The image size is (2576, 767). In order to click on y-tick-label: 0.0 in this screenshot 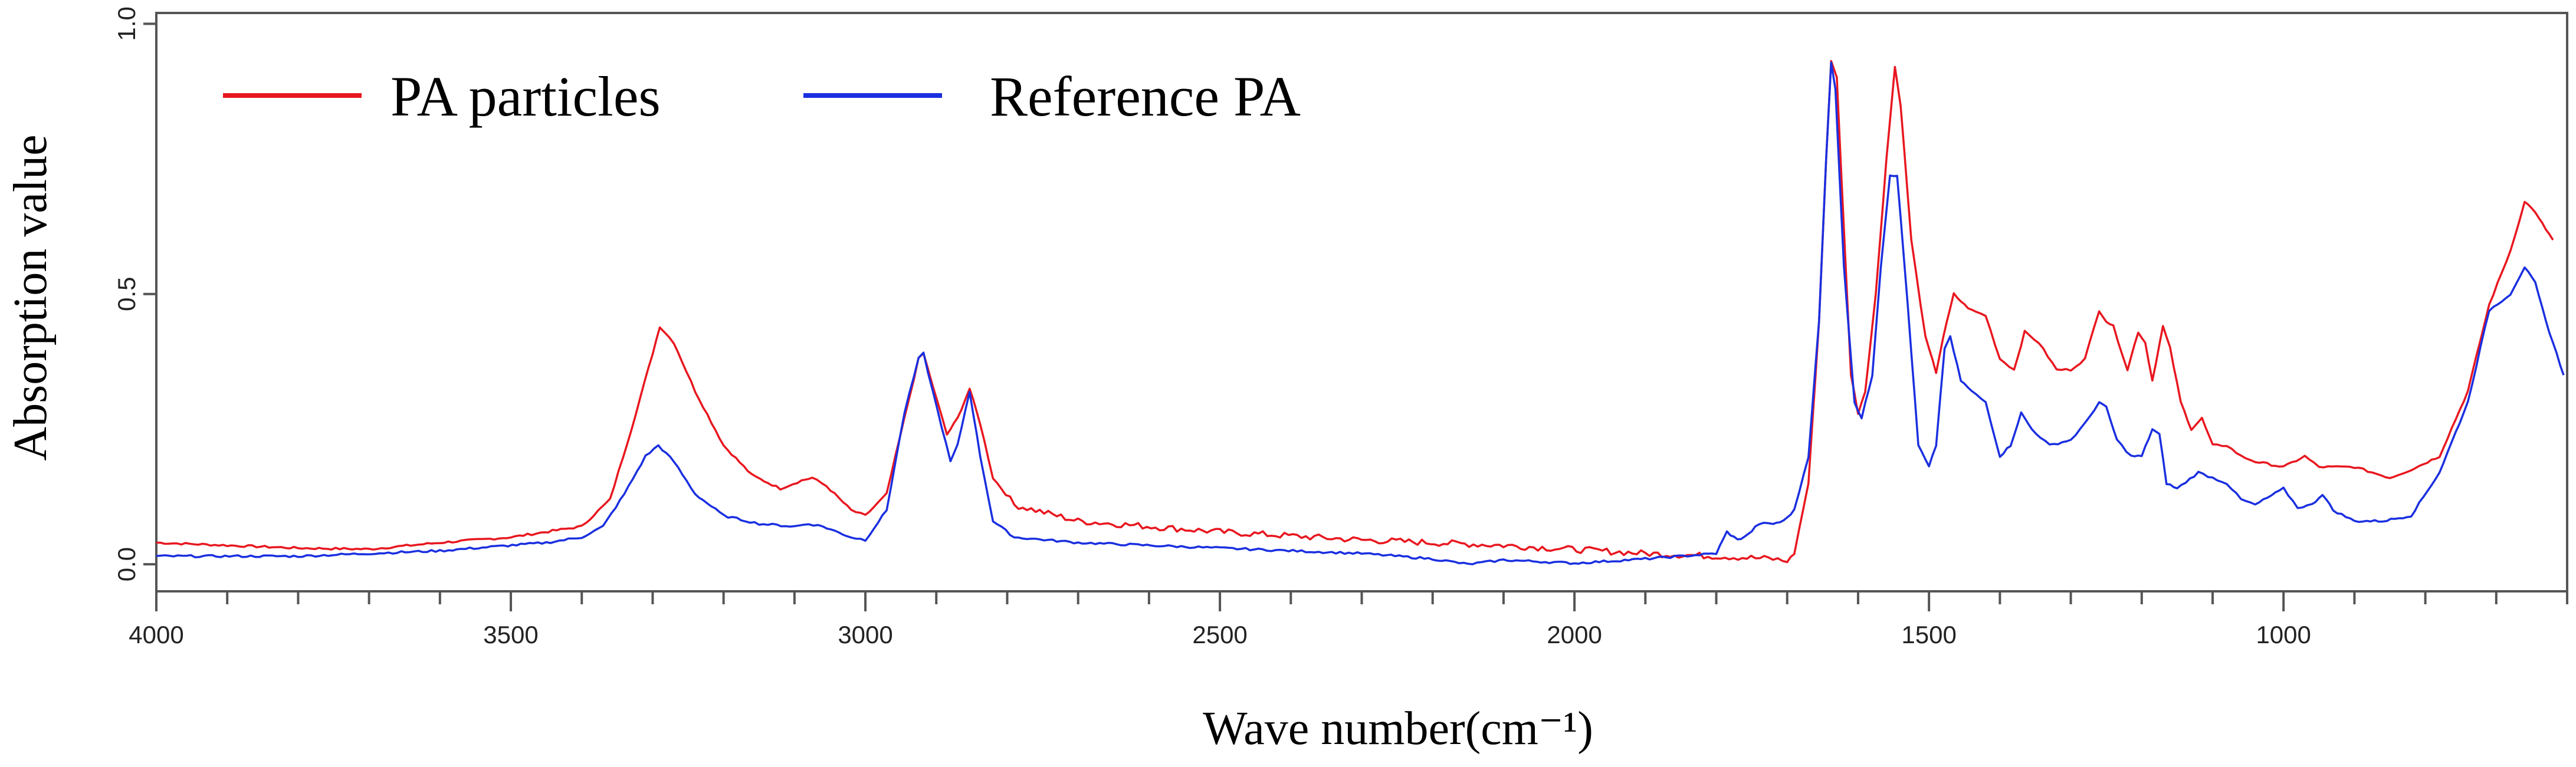, I will do `click(126, 564)`.